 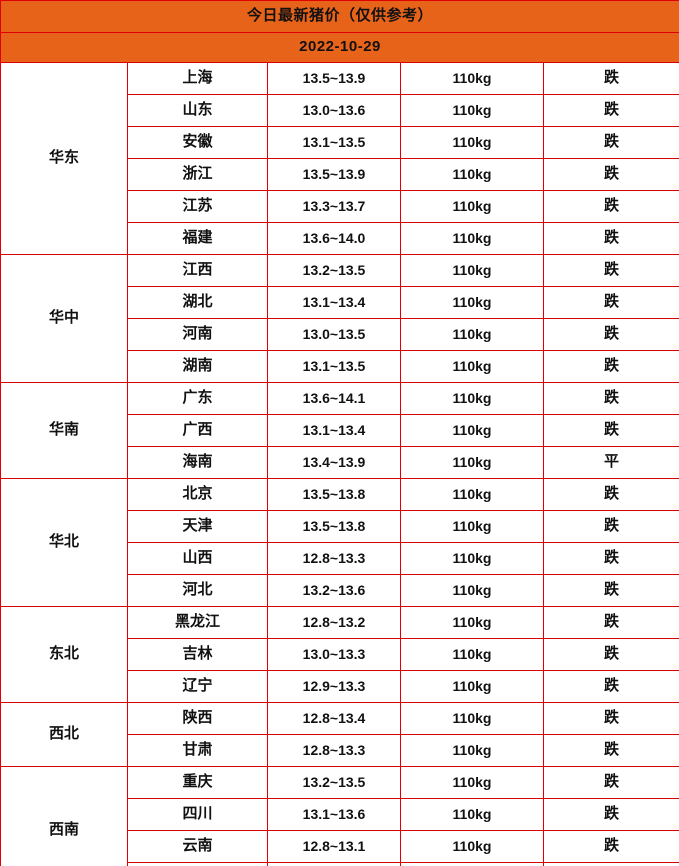 I want to click on province-cell: 山西, so click(x=197, y=558).